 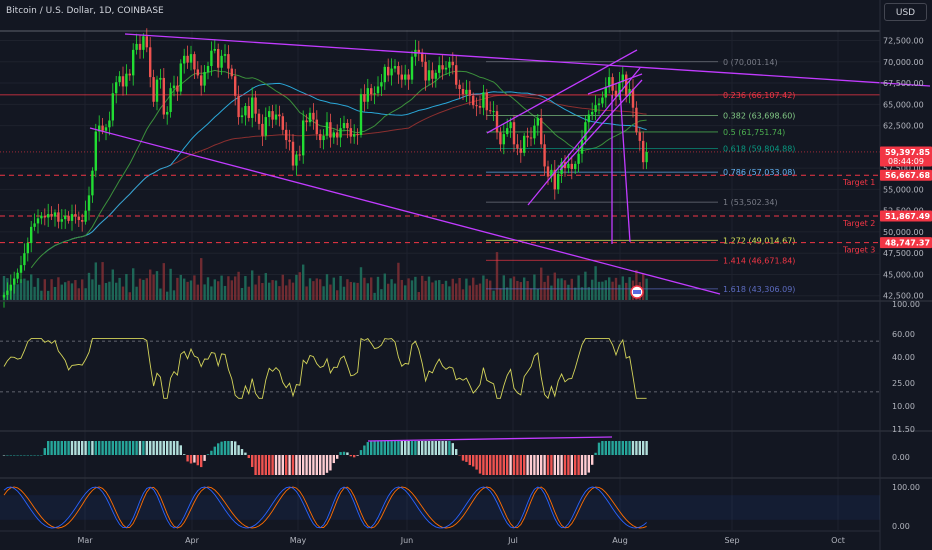 What do you see at coordinates (903, 126) in the screenshot?
I see `price-tick-label: 62,500.00` at bounding box center [903, 126].